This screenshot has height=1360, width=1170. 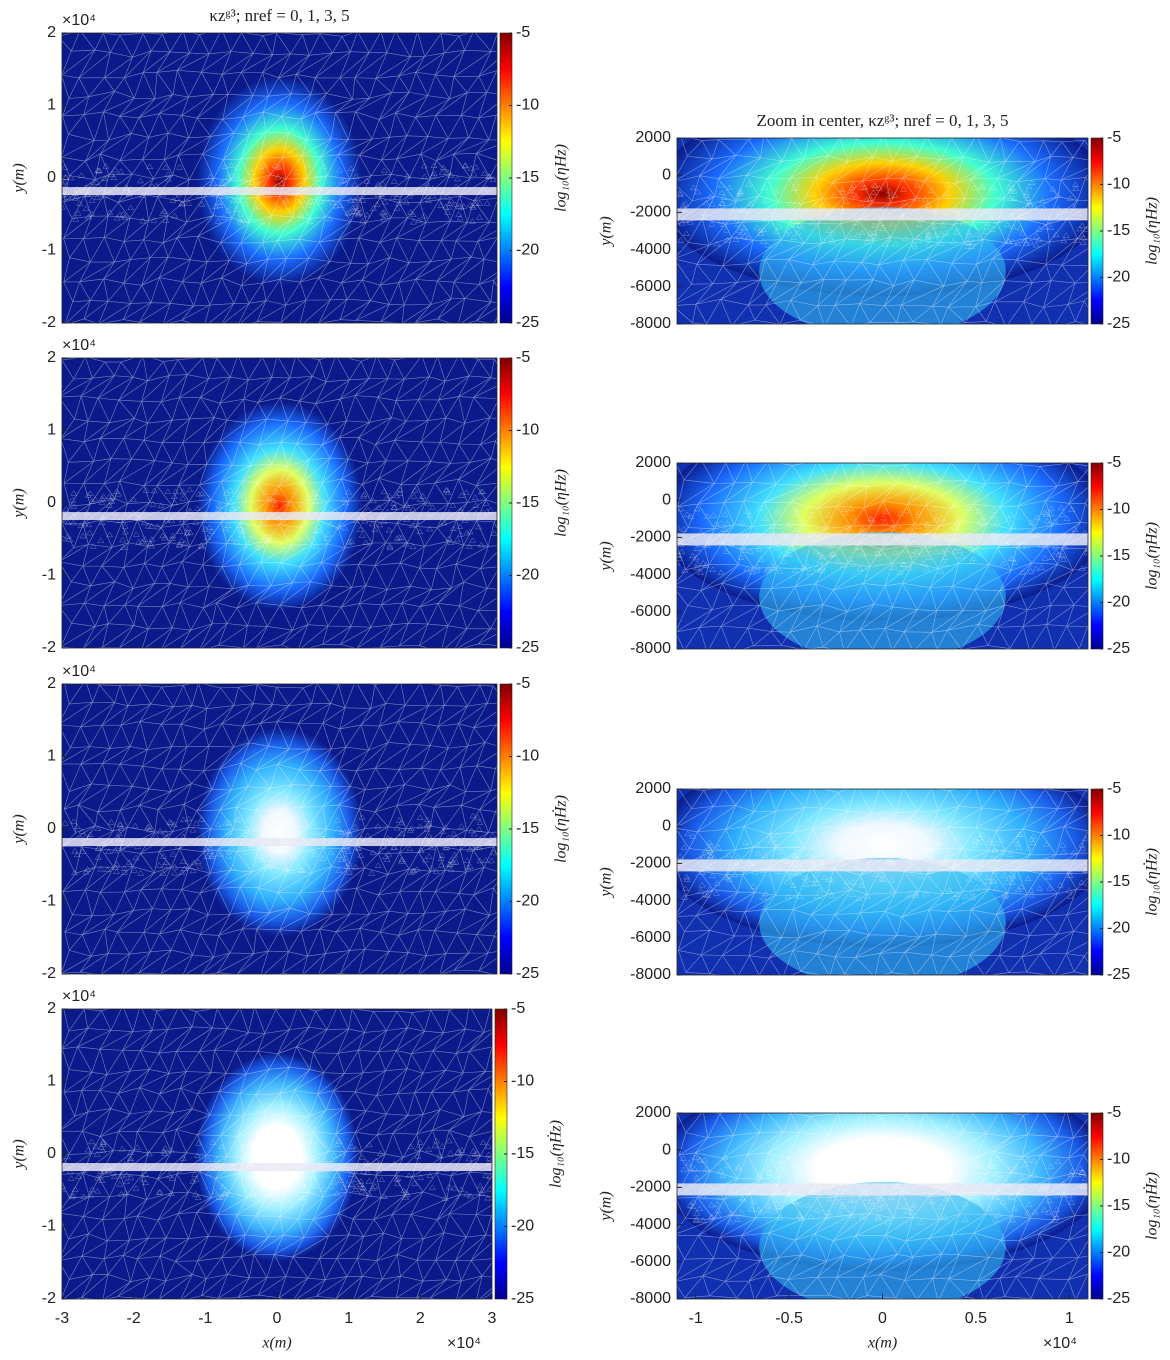 What do you see at coordinates (348, 1318) in the screenshot?
I see `x-tick-label: 1` at bounding box center [348, 1318].